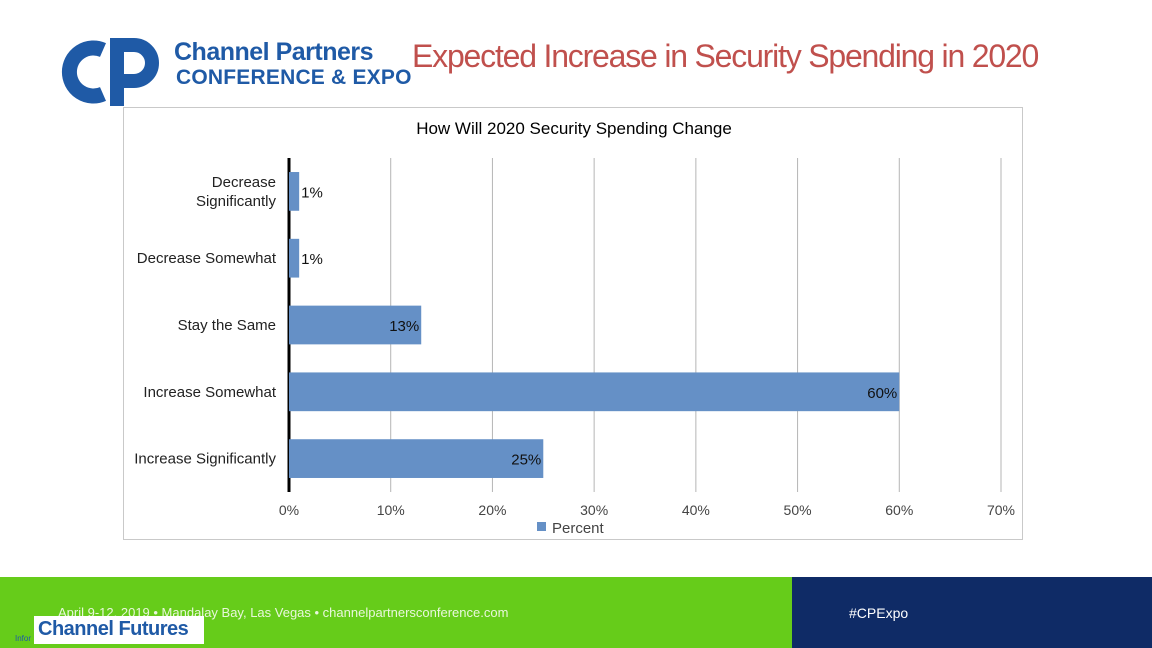 This screenshot has height=648, width=1152. I want to click on channel-futures-logo: Channel Futures, so click(119, 630).